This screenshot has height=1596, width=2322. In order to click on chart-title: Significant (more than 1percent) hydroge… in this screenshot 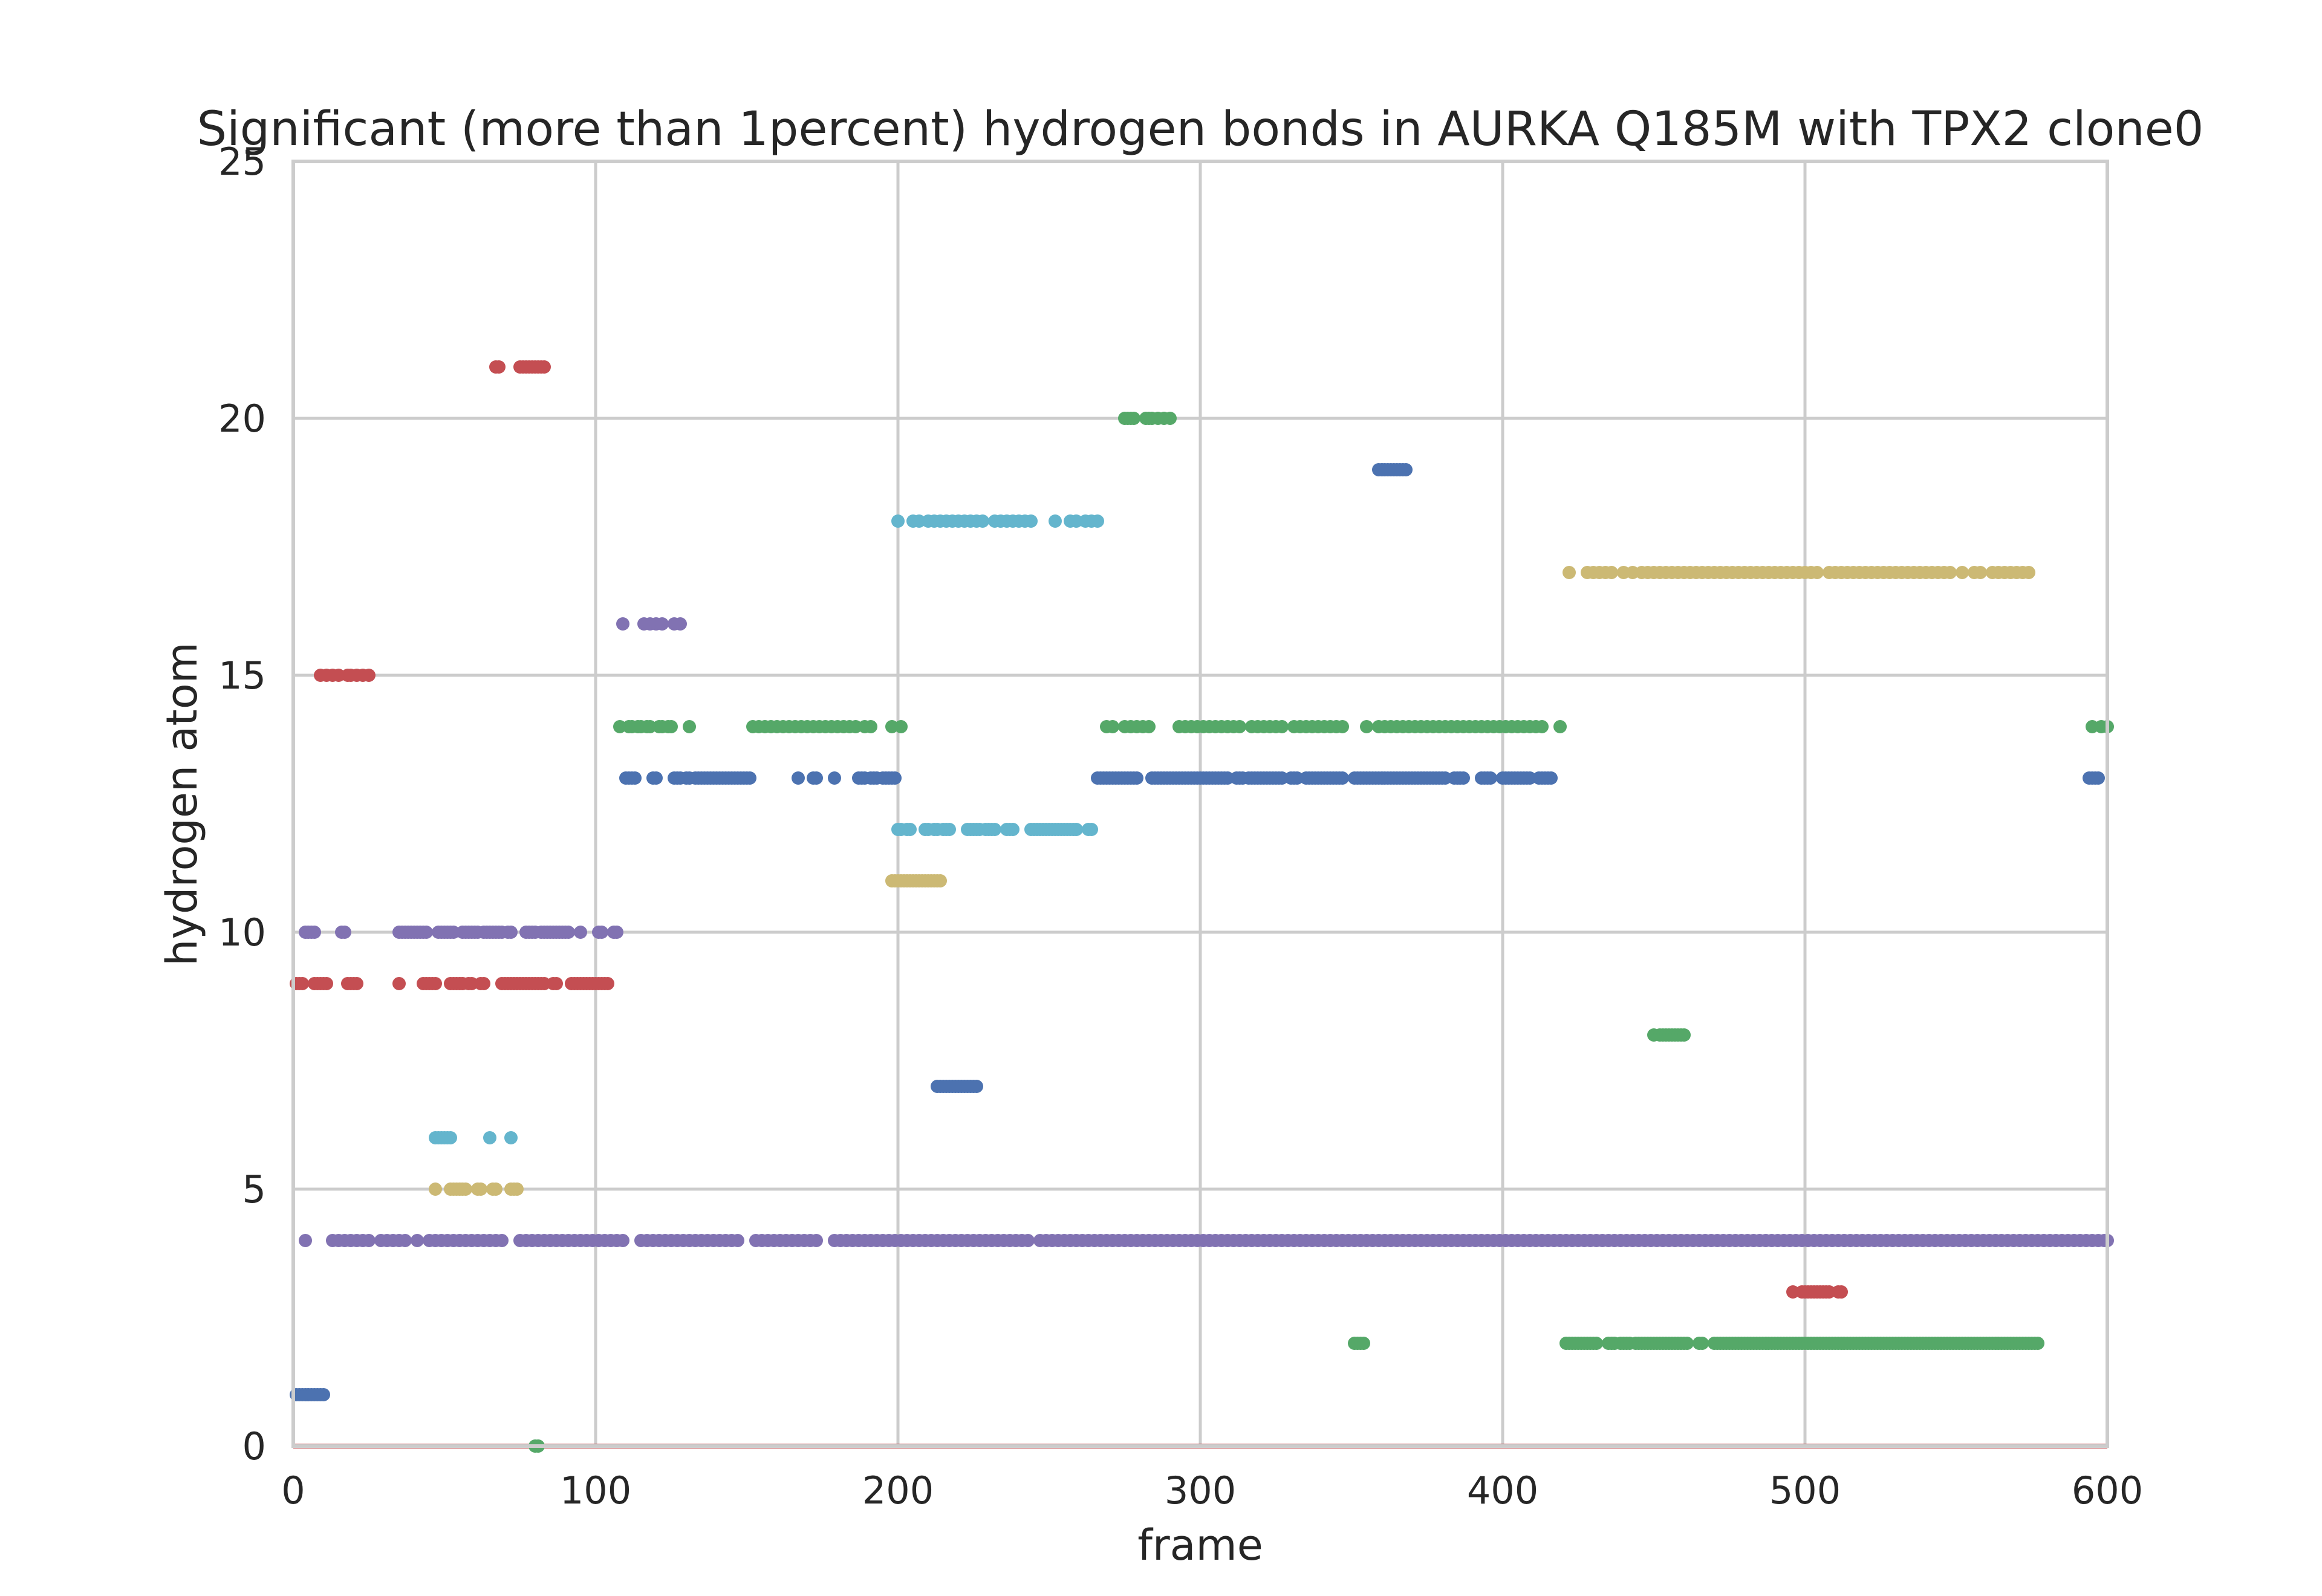, I will do `click(1200, 129)`.